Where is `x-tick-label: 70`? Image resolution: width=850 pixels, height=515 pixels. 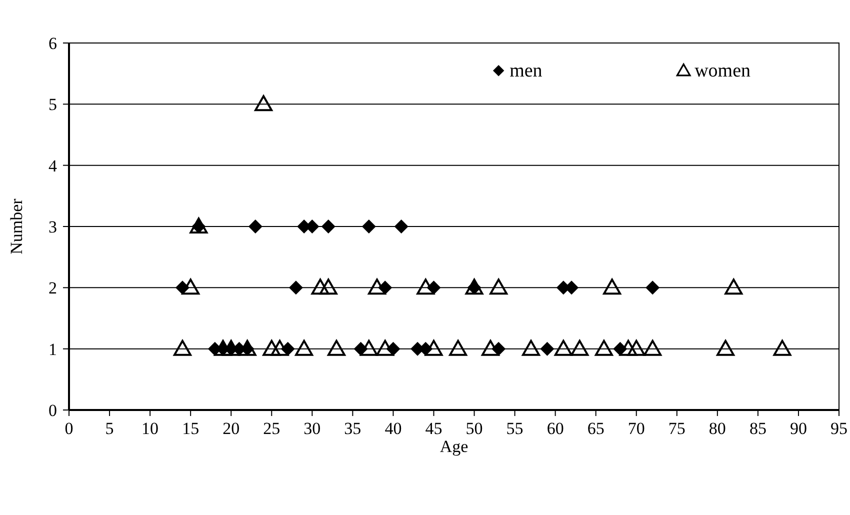 x-tick-label: 70 is located at coordinates (636, 428).